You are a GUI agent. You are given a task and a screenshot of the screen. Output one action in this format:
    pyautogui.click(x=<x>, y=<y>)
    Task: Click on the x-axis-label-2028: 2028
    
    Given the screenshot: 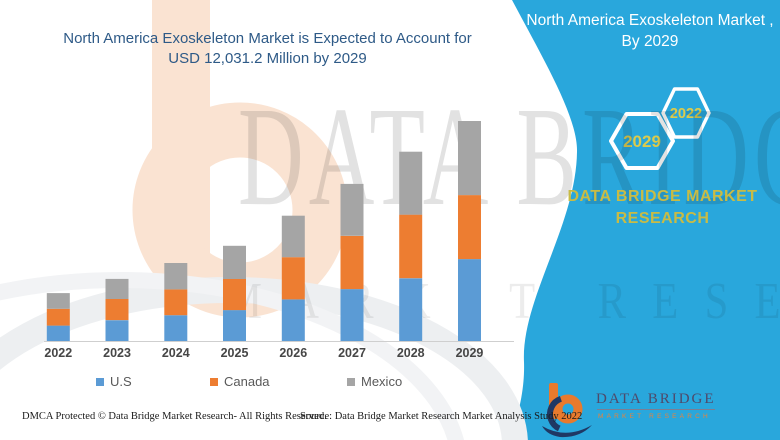 What is the action you would take?
    pyautogui.click(x=411, y=353)
    